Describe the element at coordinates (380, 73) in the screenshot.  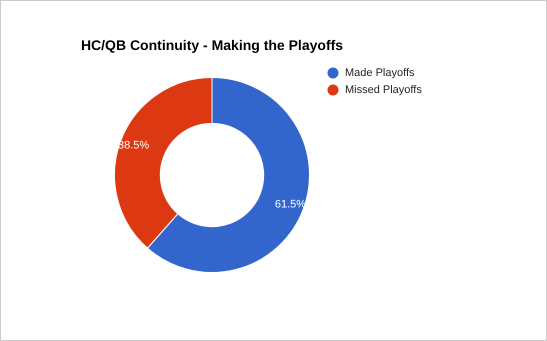
I see `legend-label: Made Playoffs` at that location.